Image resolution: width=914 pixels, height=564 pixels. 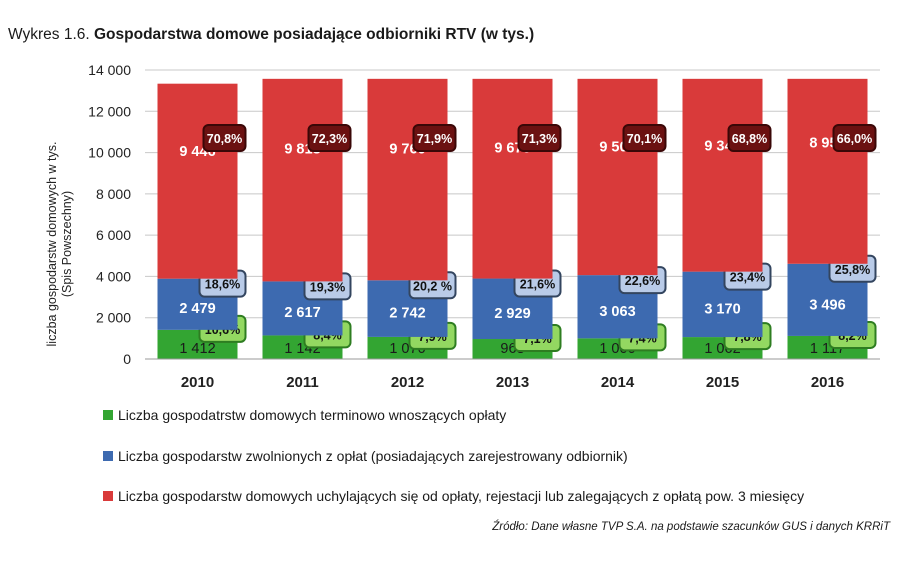 I want to click on y-tick-label: 0, so click(x=127, y=359).